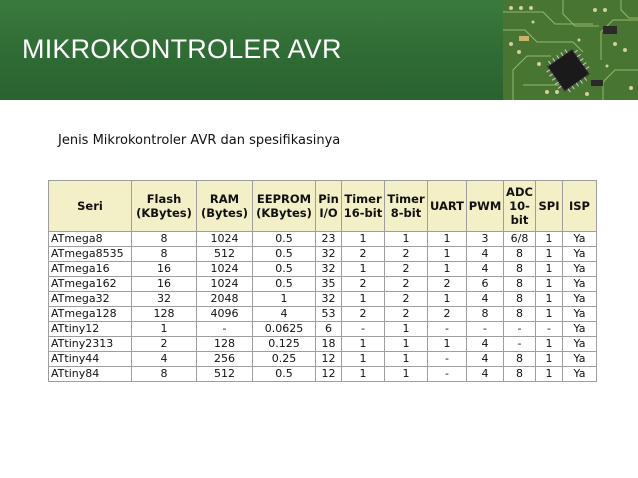  What do you see at coordinates (284, 206) in the screenshot?
I see `column-header: EEPROM (KBytes)` at bounding box center [284, 206].